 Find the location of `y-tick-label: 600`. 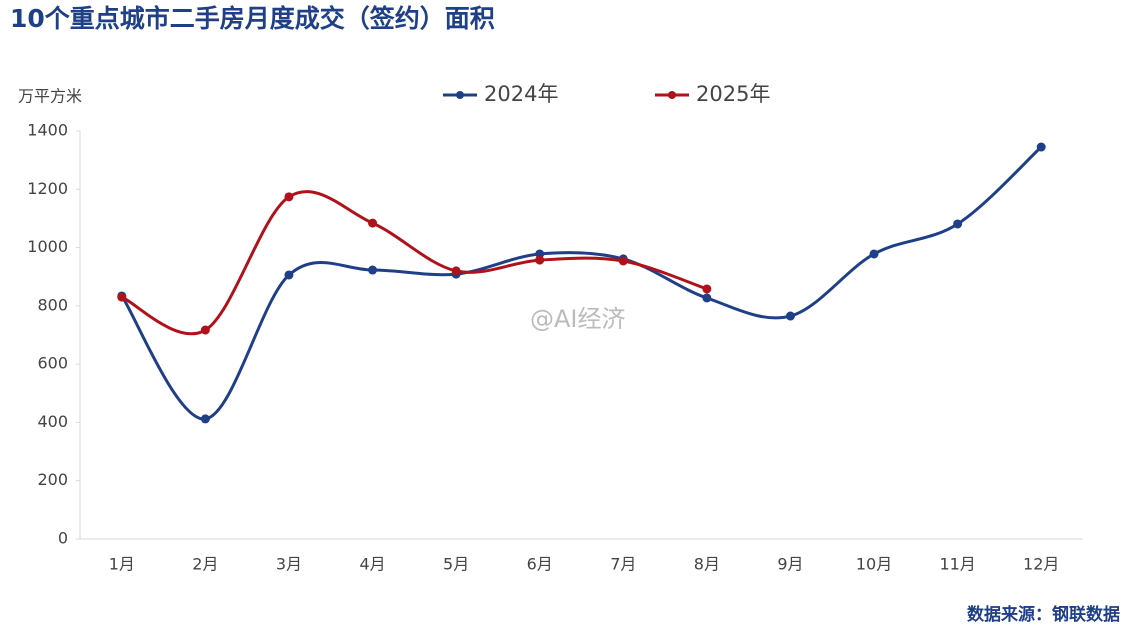

y-tick-label: 600 is located at coordinates (52, 363).